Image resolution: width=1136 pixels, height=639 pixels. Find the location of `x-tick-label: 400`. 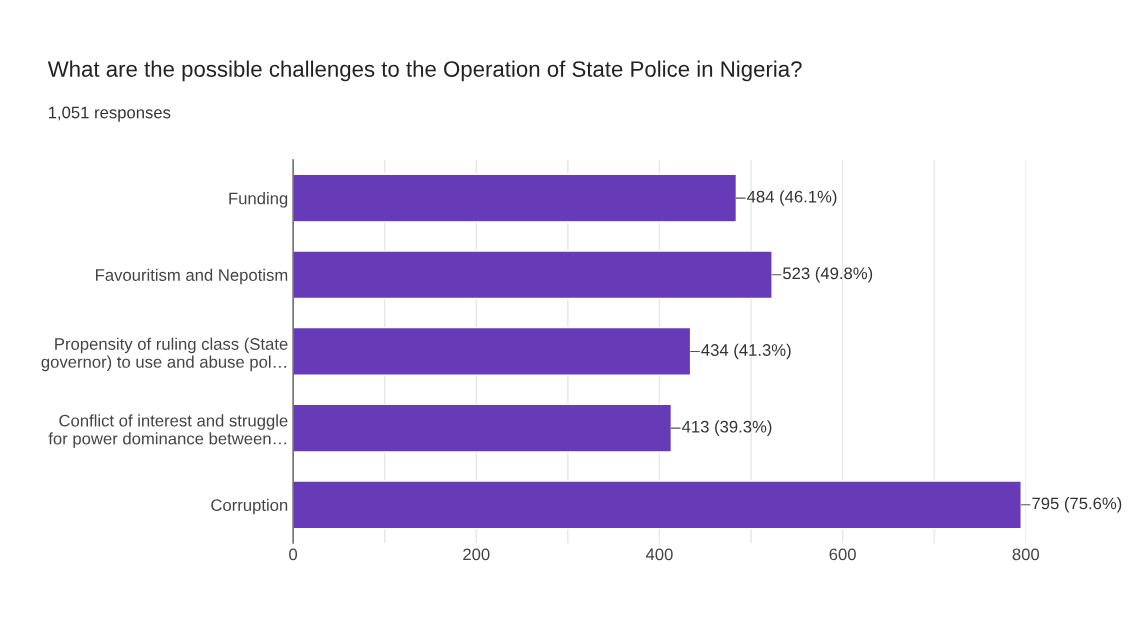

x-tick-label: 400 is located at coordinates (659, 554).